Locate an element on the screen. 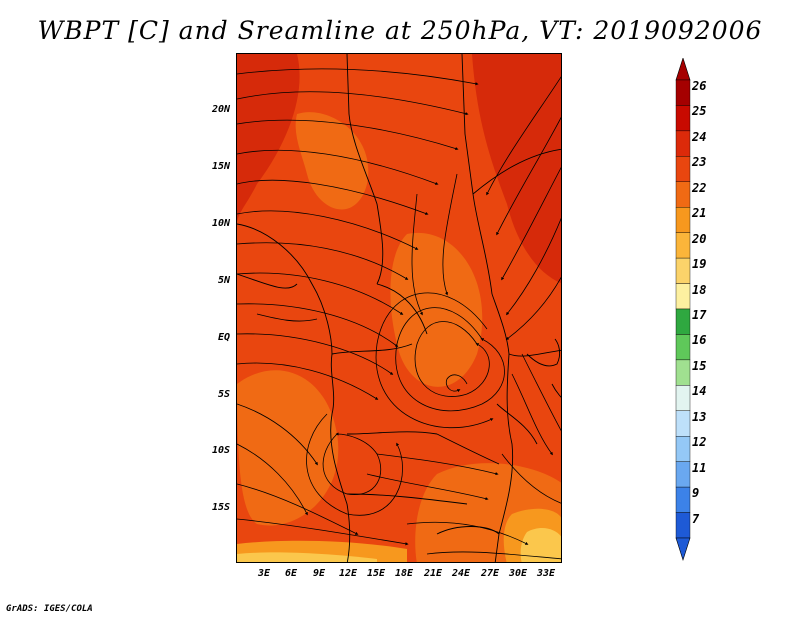  lon-tick-label: 18E is located at coordinates (404, 573).